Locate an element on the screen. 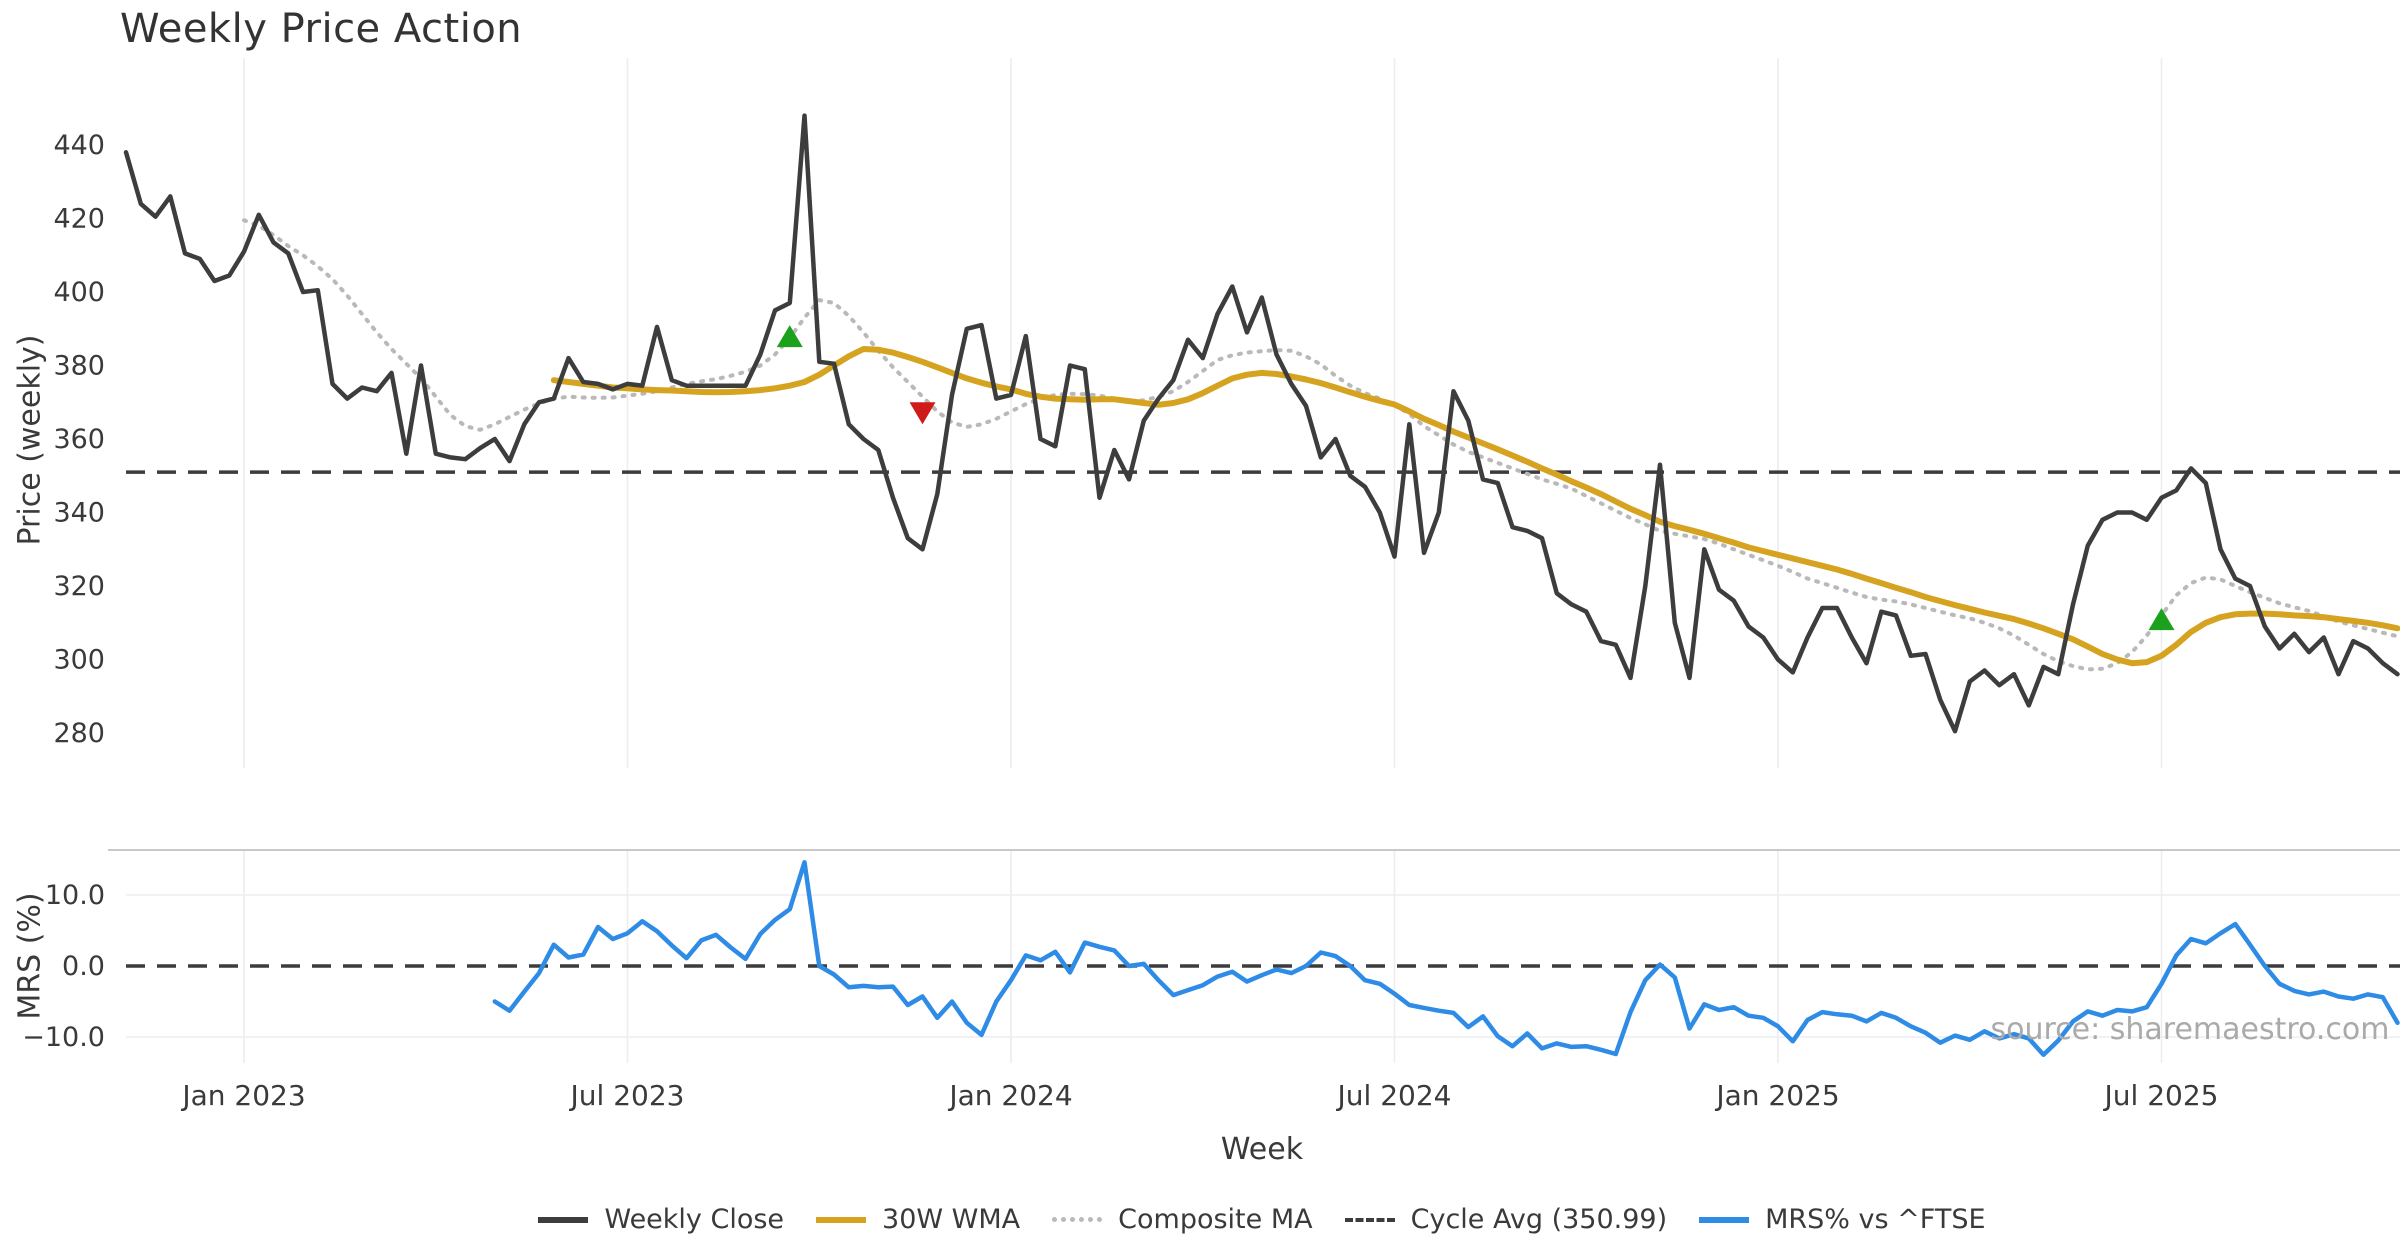 The height and width of the screenshot is (1260, 2400). legend-item-composite-ma: Composite MA is located at coordinates (1182, 1219).